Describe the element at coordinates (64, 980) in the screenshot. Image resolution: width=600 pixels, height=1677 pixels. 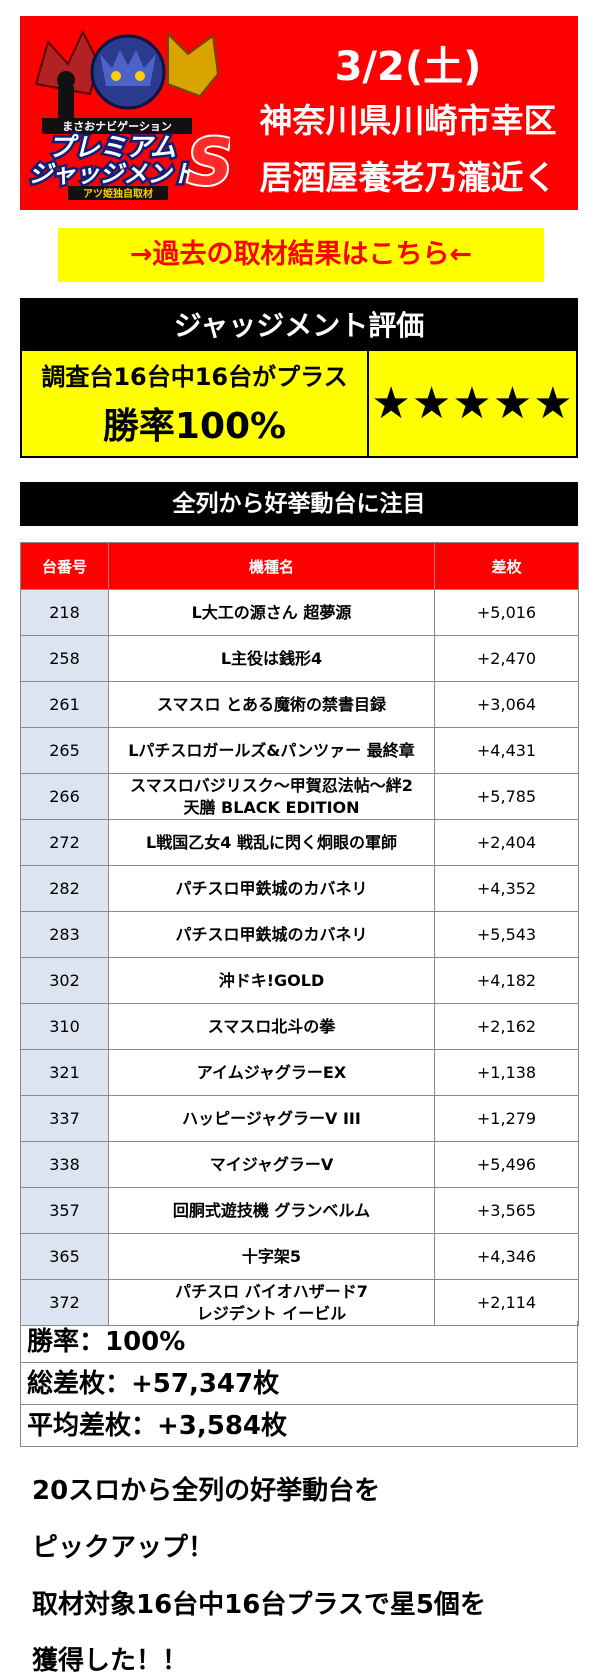
I see `machine-number: 302` at that location.